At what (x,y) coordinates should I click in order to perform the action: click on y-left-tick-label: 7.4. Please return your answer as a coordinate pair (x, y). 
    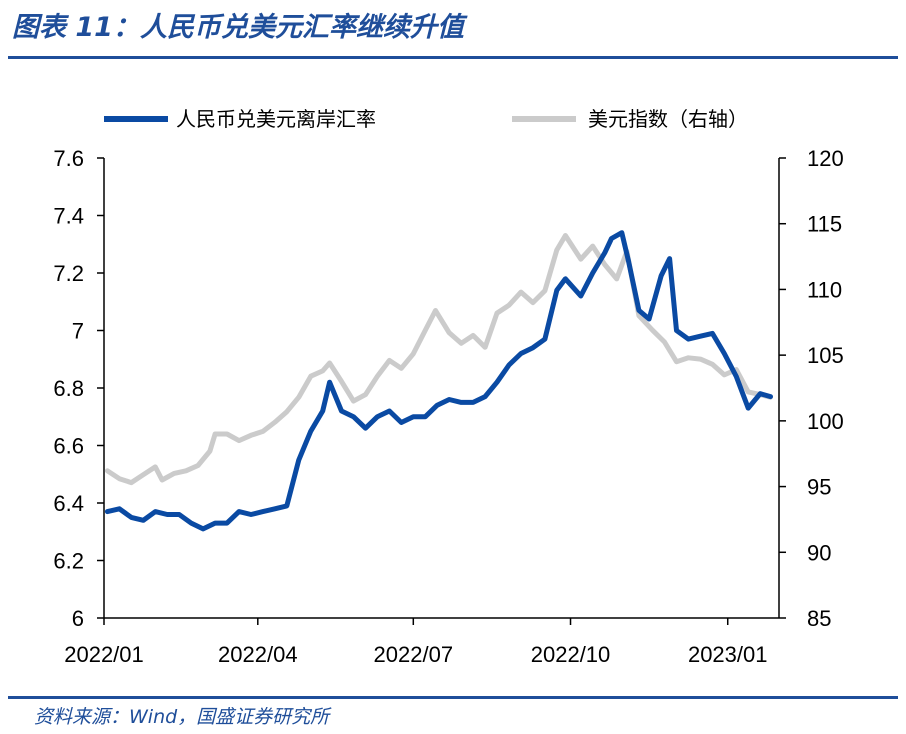
    Looking at the image, I should click on (68, 216).